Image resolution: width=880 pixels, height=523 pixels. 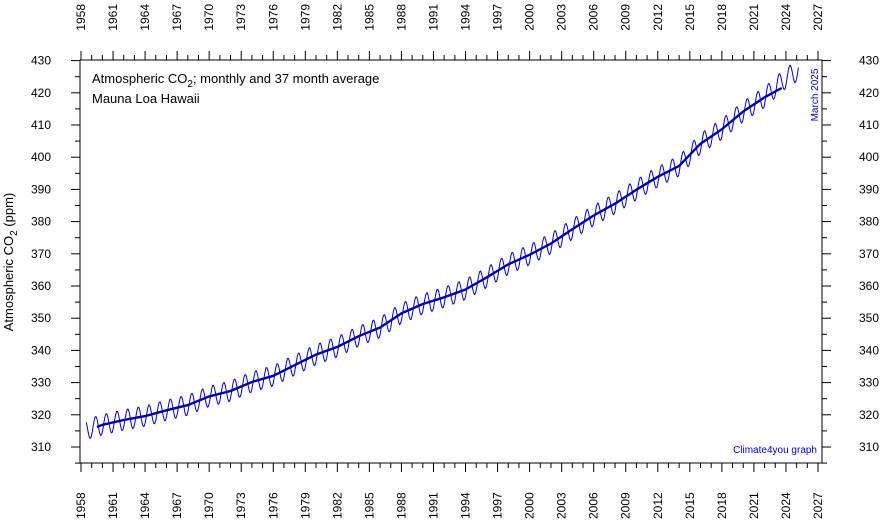 I want to click on x-tick-label-top: 2000, so click(x=530, y=17).